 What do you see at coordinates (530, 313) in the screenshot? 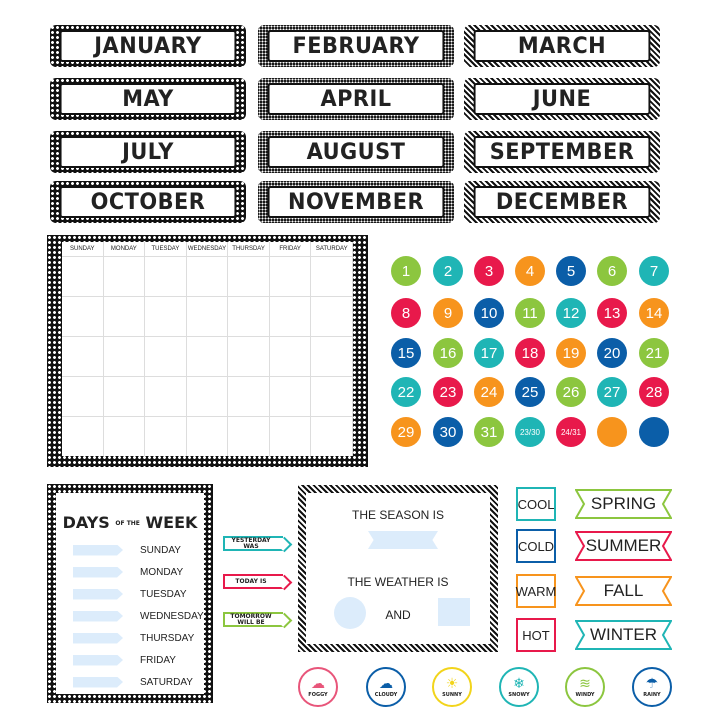
I see `date-number-circle: 11` at bounding box center [530, 313].